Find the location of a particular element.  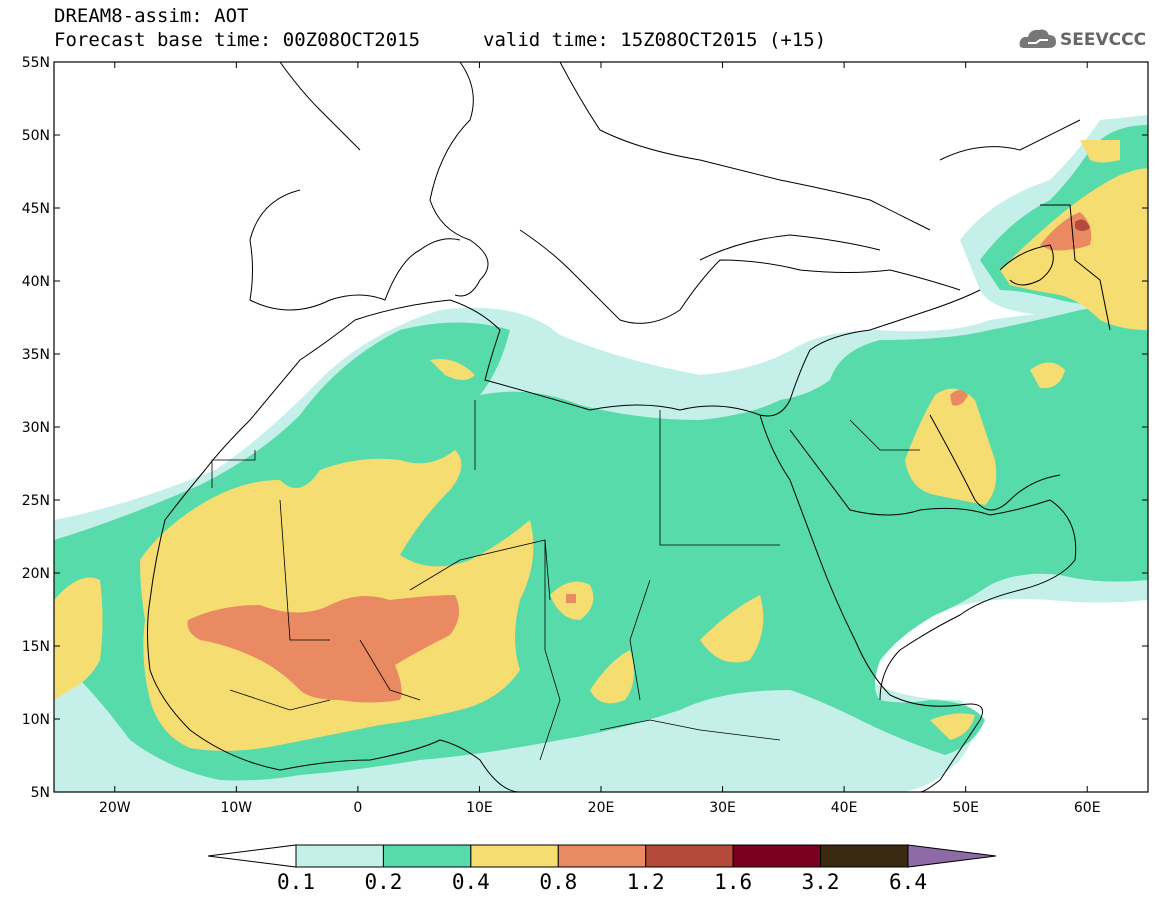

colorbar-label: 0.8 is located at coordinates (558, 882).